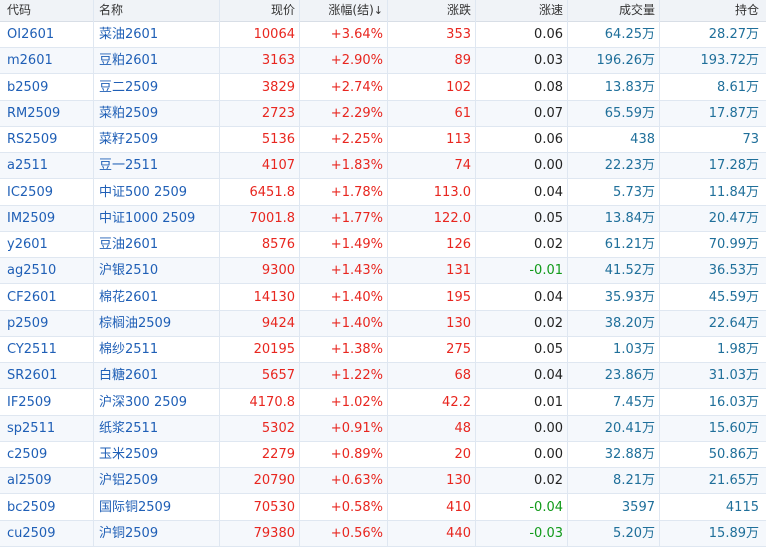 This screenshot has width=766, height=547. I want to click on table-row: sp2511 纸浆2511 5302 +0.91% 48 0.00 20.41万 15.60万, so click(383, 428).